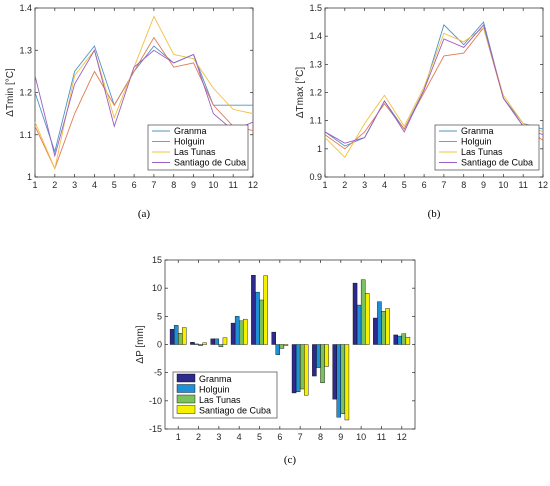 The width and height of the screenshot is (550, 486). Describe the element at coordinates (434, 214) in the screenshot. I see `chart-caption: (b)` at that location.